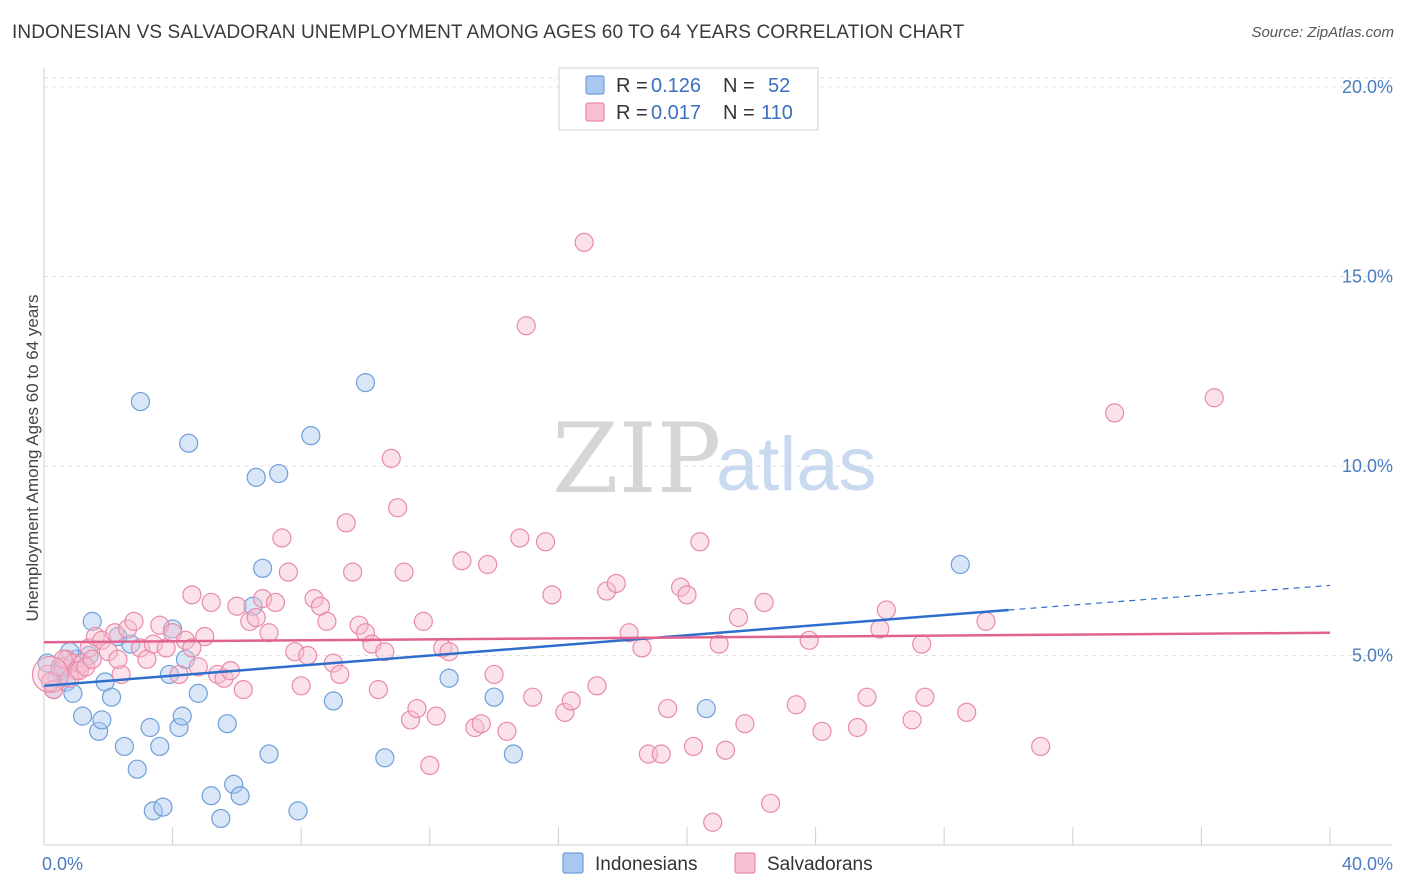 This screenshot has width=1406, height=892. I want to click on bottom-legend-swatch-indonesians, so click(573, 863).